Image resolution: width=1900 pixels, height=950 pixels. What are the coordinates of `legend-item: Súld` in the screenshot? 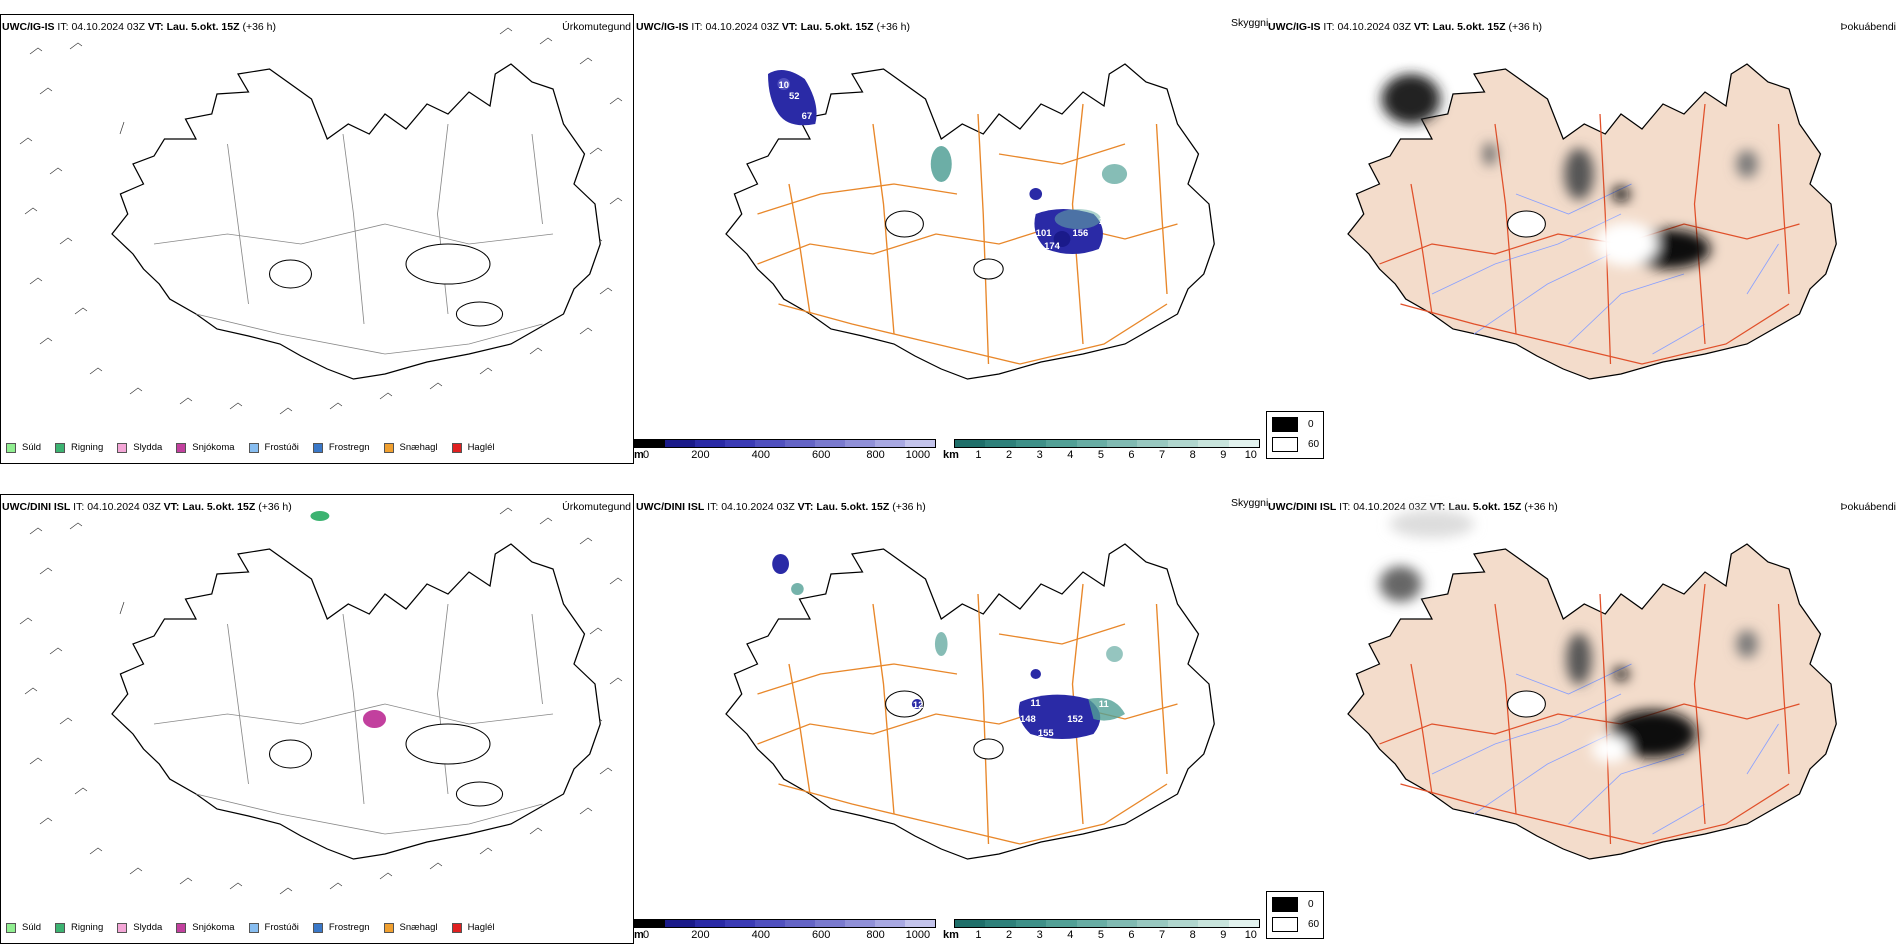 It's located at (23, 447).